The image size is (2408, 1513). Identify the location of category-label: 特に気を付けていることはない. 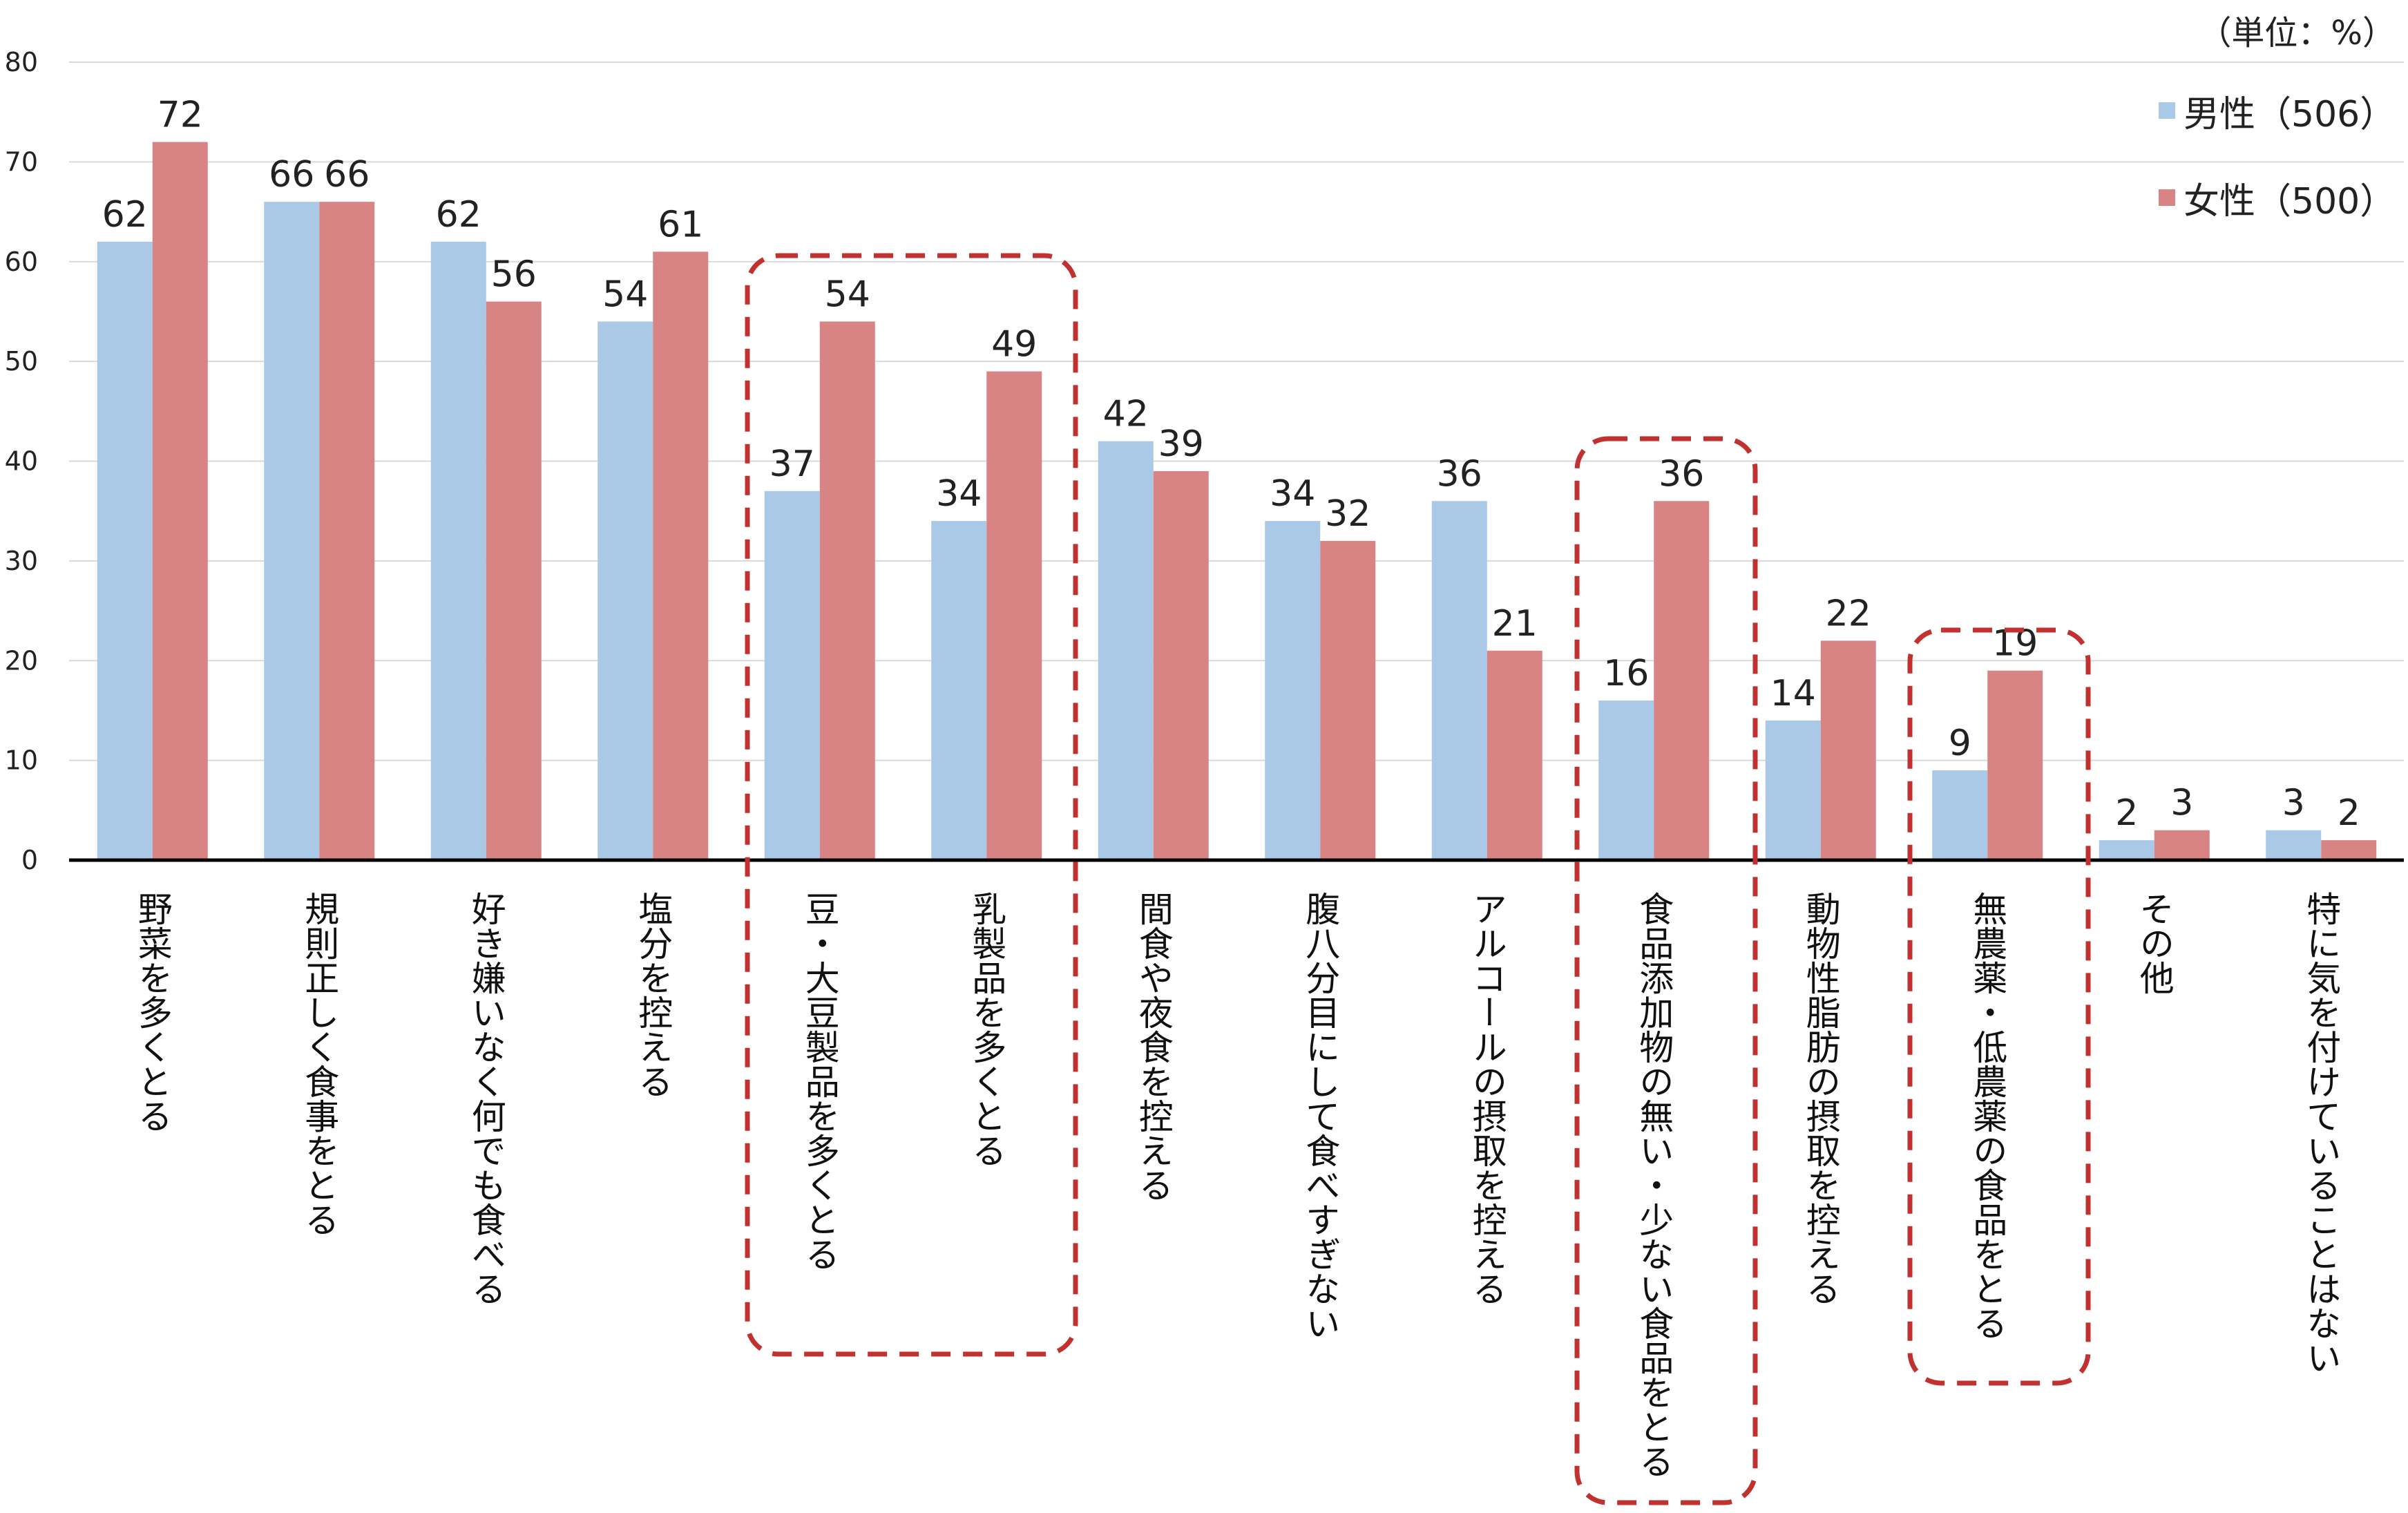
(2321, 1133).